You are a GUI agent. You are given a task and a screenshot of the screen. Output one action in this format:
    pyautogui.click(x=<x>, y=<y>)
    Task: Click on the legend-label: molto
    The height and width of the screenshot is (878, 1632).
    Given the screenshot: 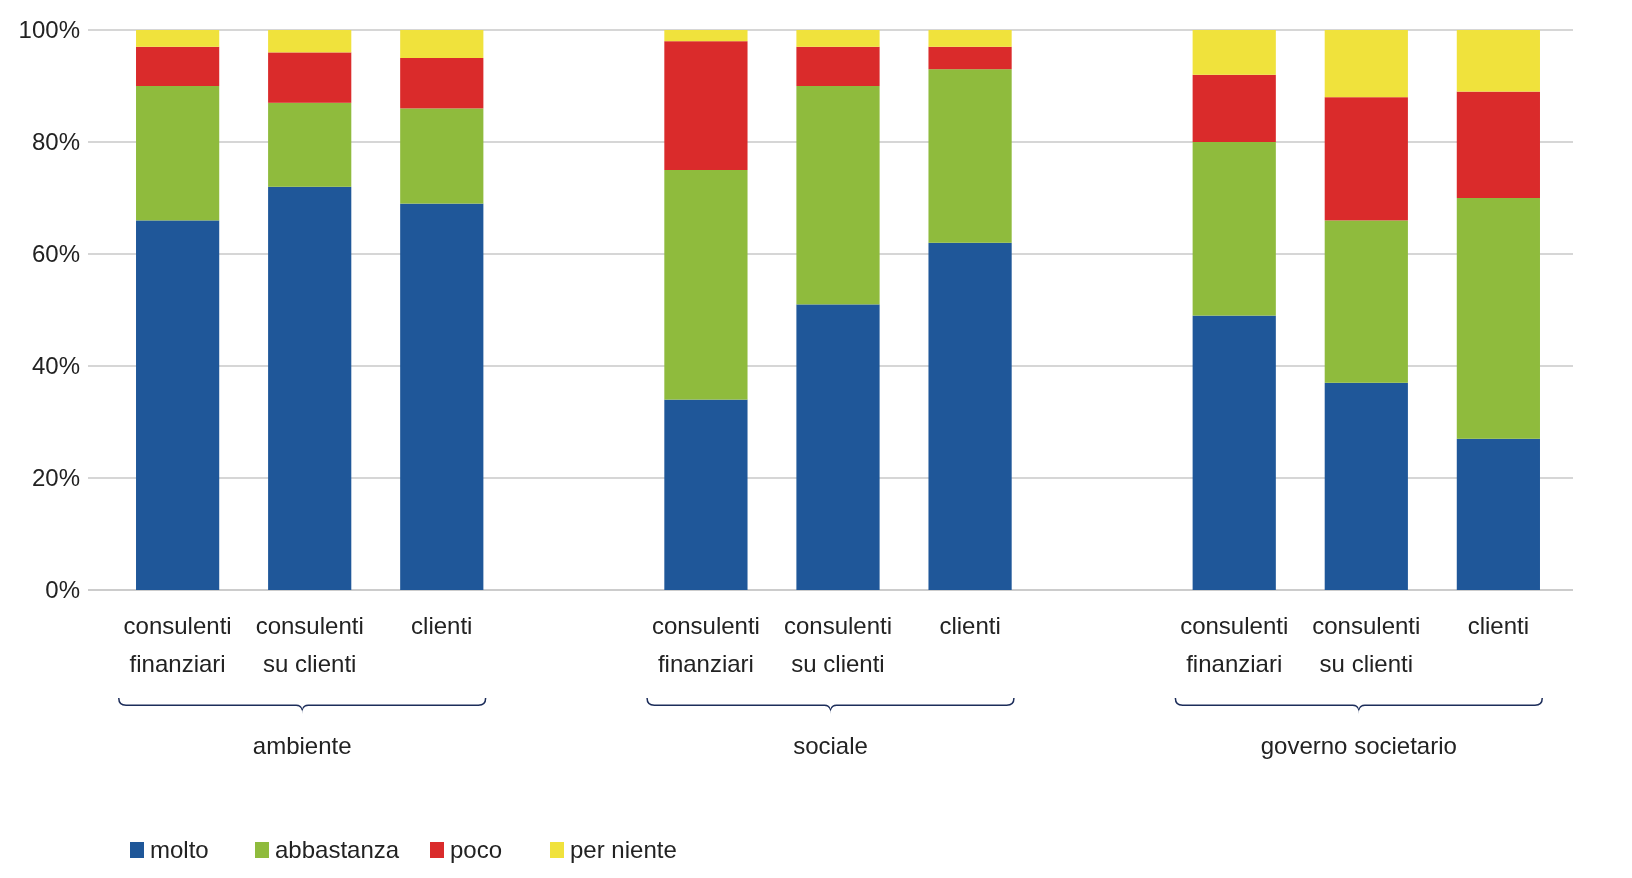 What is the action you would take?
    pyautogui.click(x=179, y=850)
    